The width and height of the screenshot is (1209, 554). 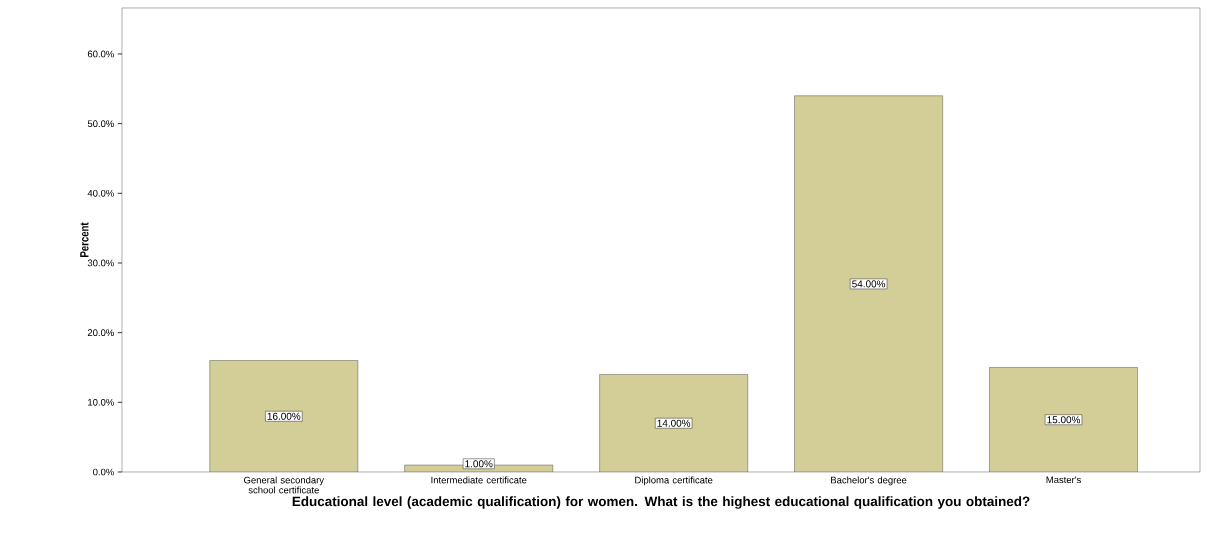 What do you see at coordinates (284, 416) in the screenshot?
I see `data-label: 16.00%` at bounding box center [284, 416].